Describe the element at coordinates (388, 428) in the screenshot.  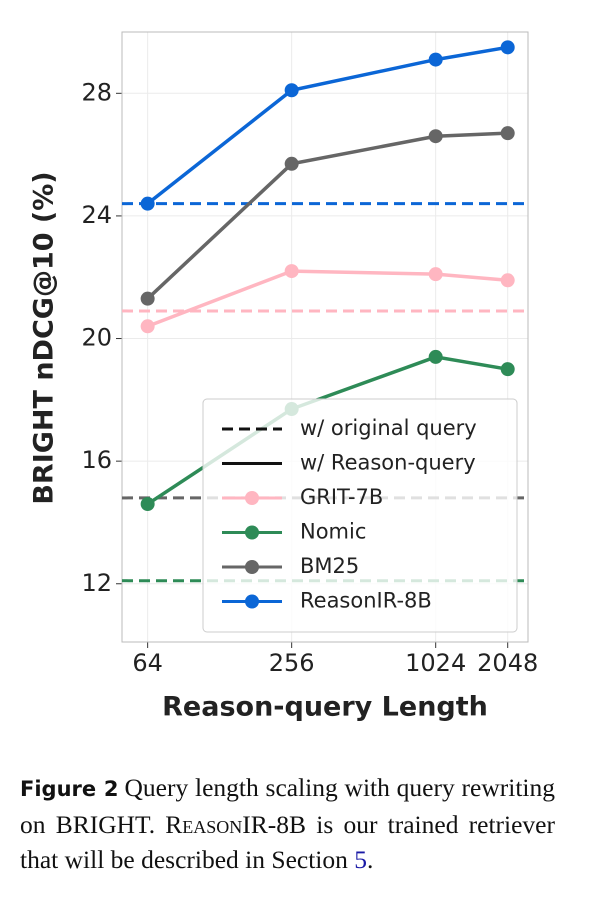
I see `legend-label: w/ original query` at that location.